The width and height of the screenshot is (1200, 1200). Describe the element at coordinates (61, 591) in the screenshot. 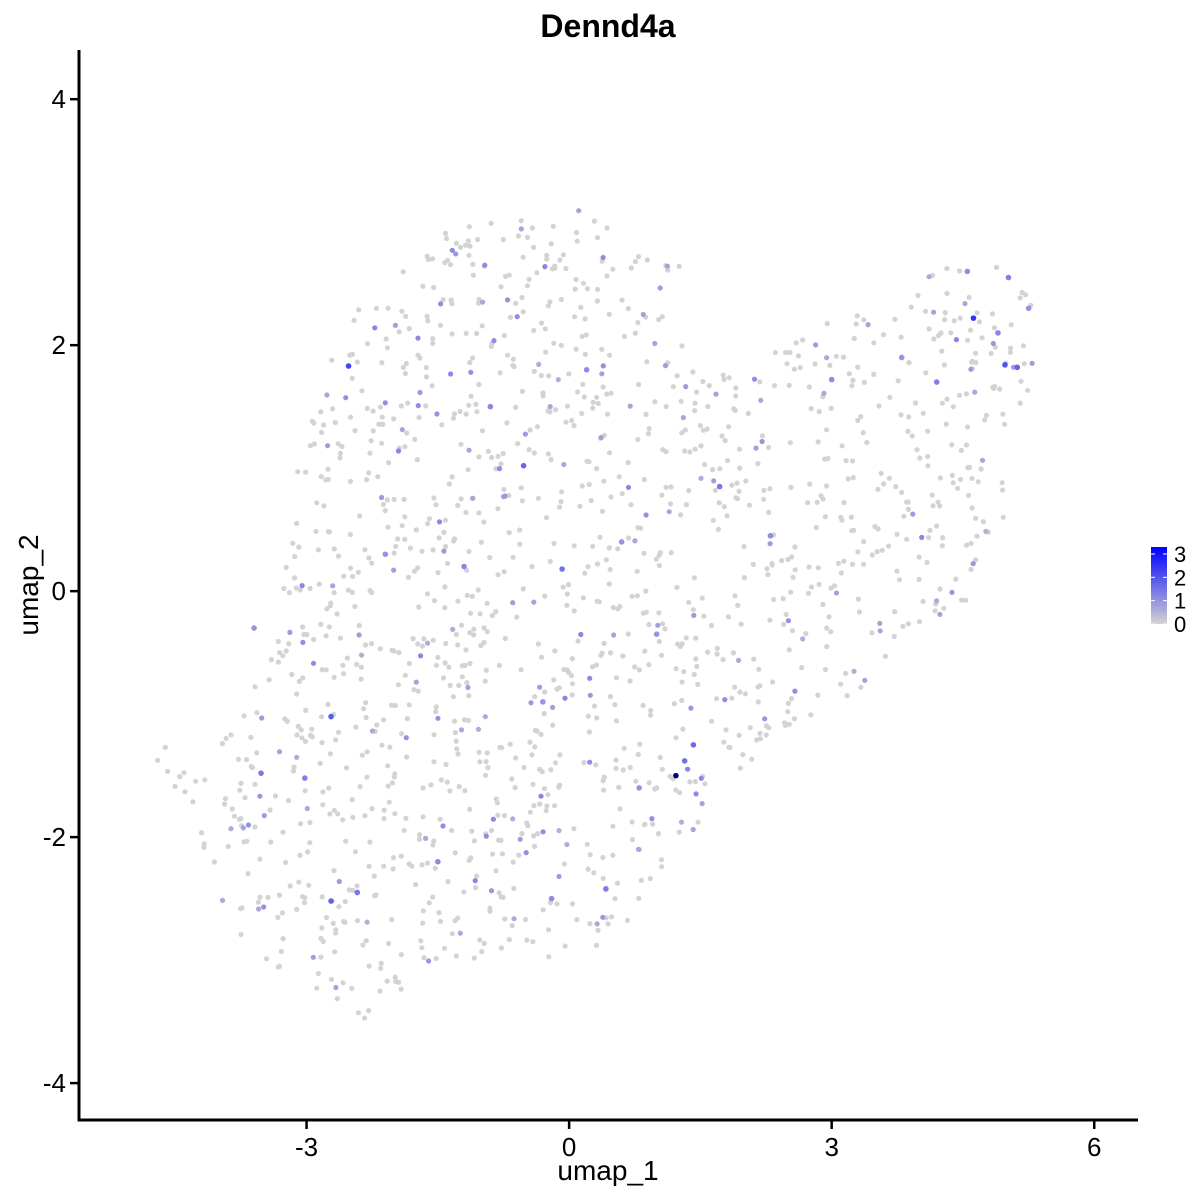

I see `y-axis-ticks: -4 -2 0 2 4` at that location.